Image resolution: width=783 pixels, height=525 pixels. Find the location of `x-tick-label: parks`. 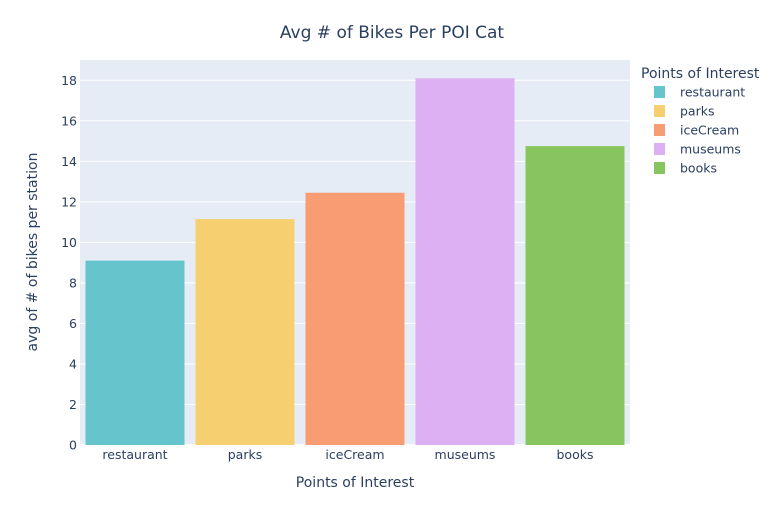

x-tick-label: parks is located at coordinates (245, 454).